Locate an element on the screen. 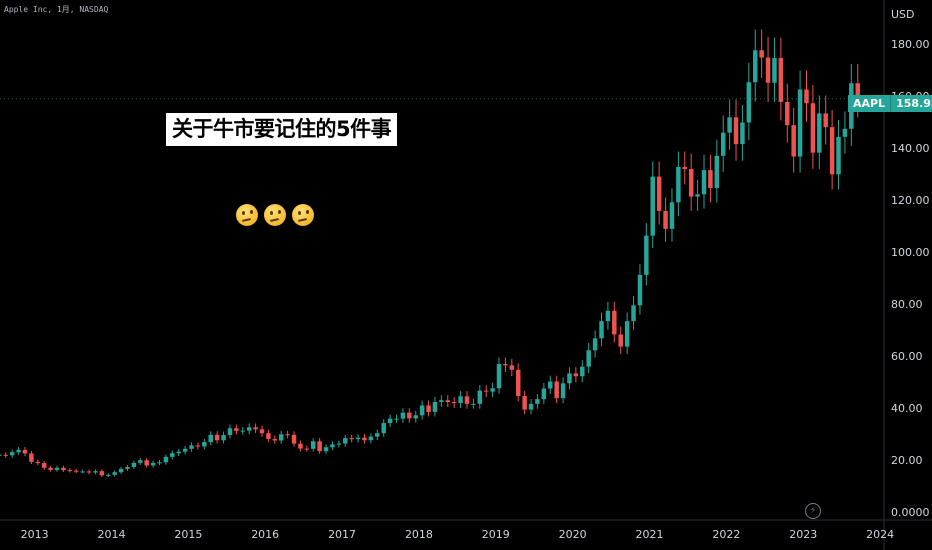 This screenshot has height=550, width=932. x-tick-label: 2018 is located at coordinates (419, 534).